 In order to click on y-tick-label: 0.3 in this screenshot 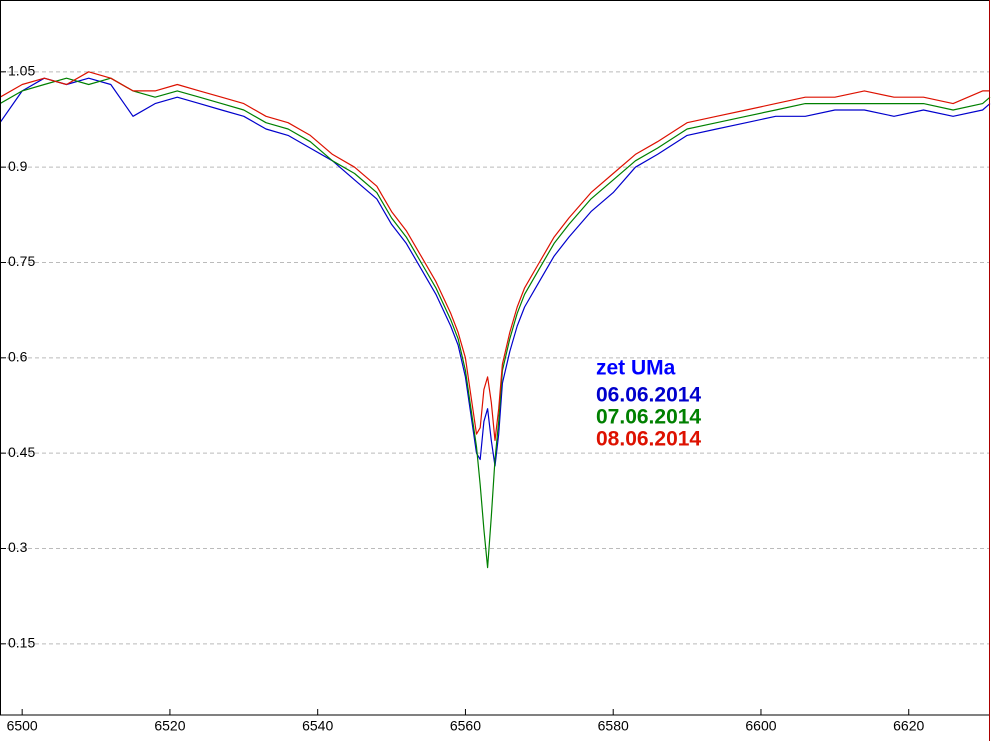, I will do `click(18, 547)`.